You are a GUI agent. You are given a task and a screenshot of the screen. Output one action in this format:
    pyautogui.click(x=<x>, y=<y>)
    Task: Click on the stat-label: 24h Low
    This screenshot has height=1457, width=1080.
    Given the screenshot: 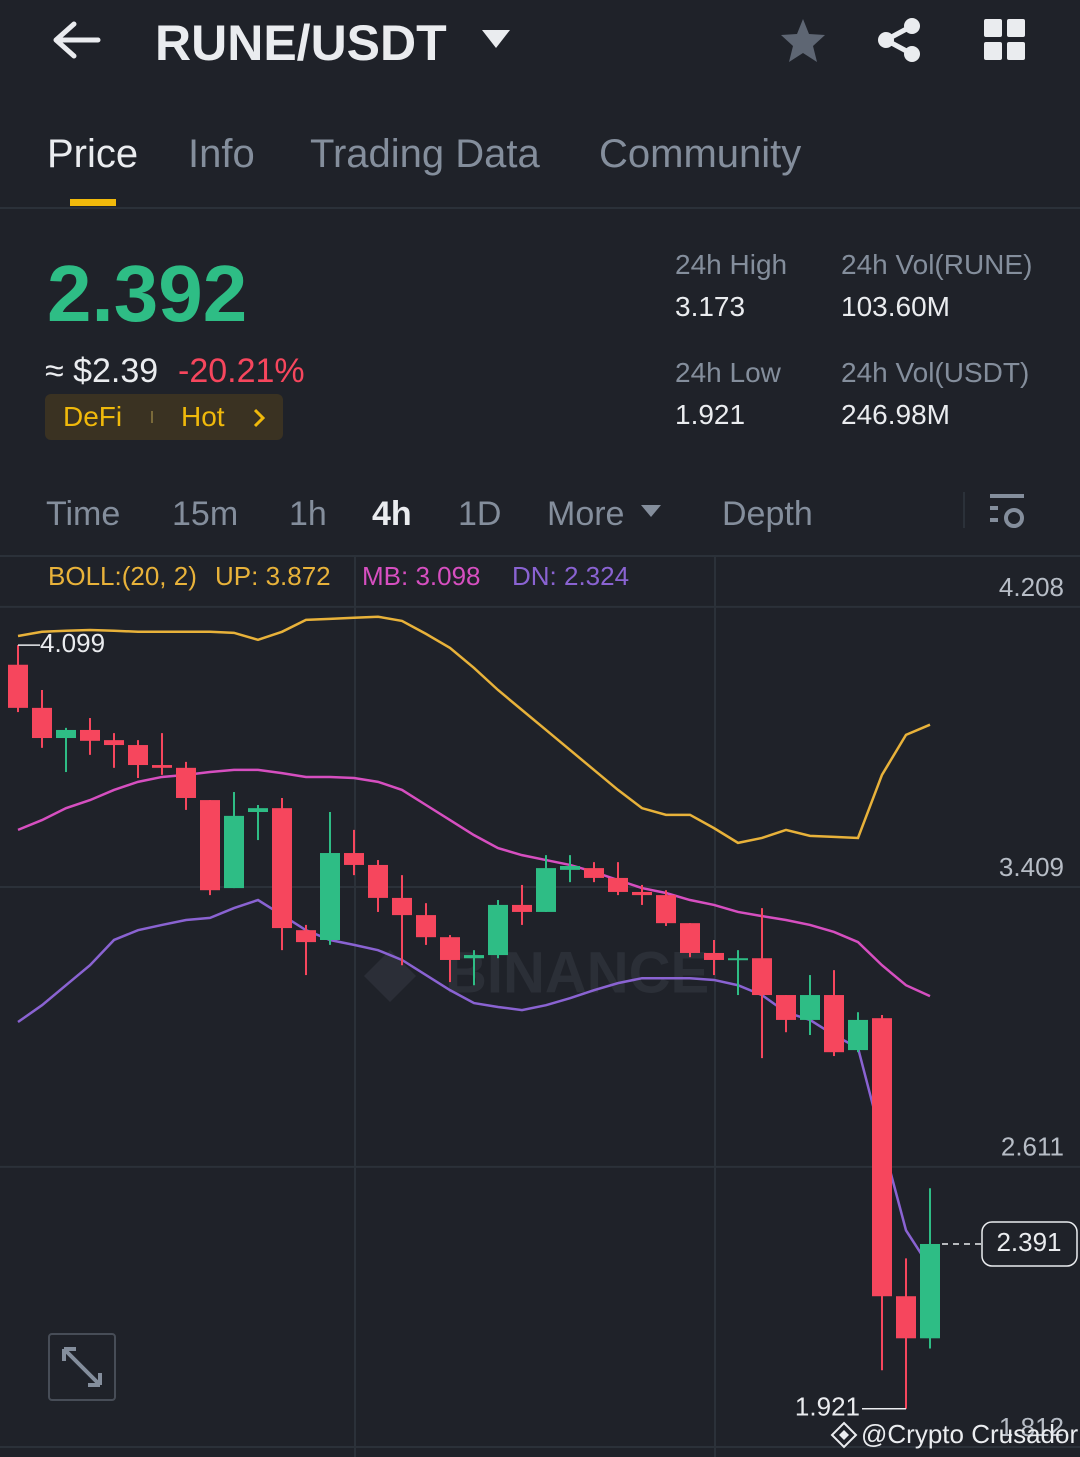 What is the action you would take?
    pyautogui.click(x=728, y=372)
    